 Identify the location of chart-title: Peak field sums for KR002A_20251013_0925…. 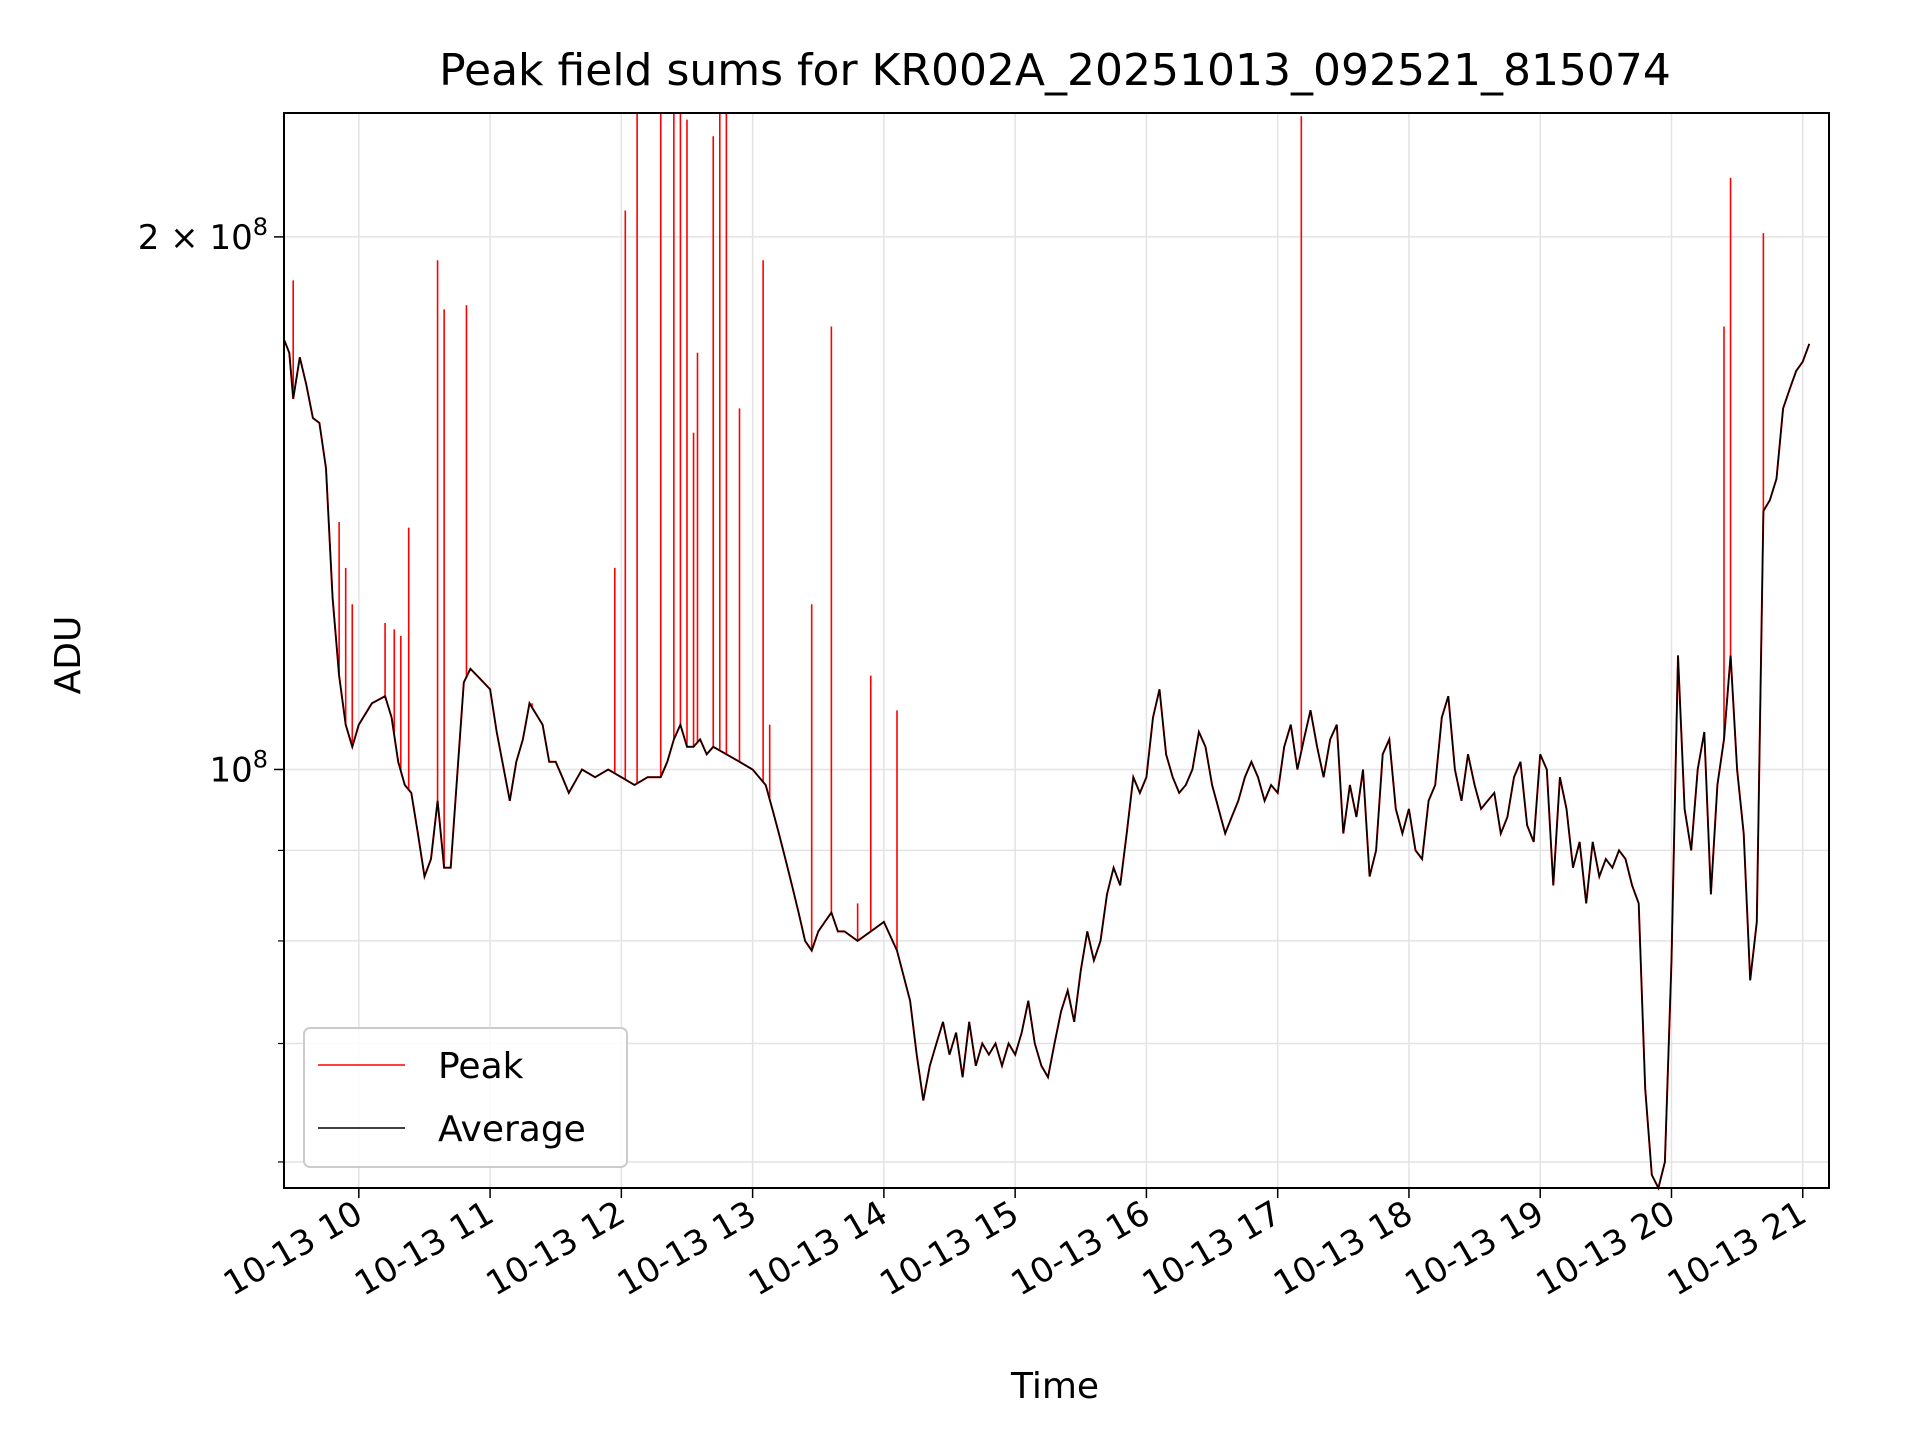
(1055, 70).